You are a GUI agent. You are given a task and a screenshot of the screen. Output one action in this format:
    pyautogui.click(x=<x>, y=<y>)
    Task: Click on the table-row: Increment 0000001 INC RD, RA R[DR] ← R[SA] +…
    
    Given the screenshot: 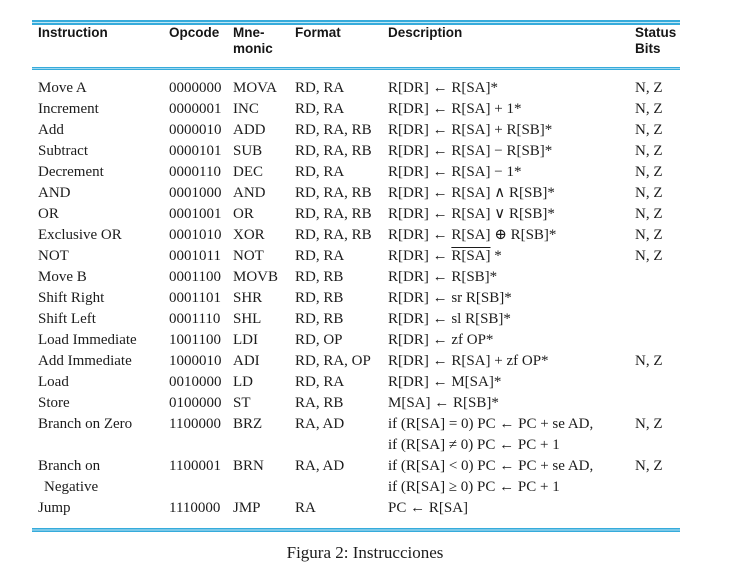 What is the action you would take?
    pyautogui.click(x=359, y=109)
    